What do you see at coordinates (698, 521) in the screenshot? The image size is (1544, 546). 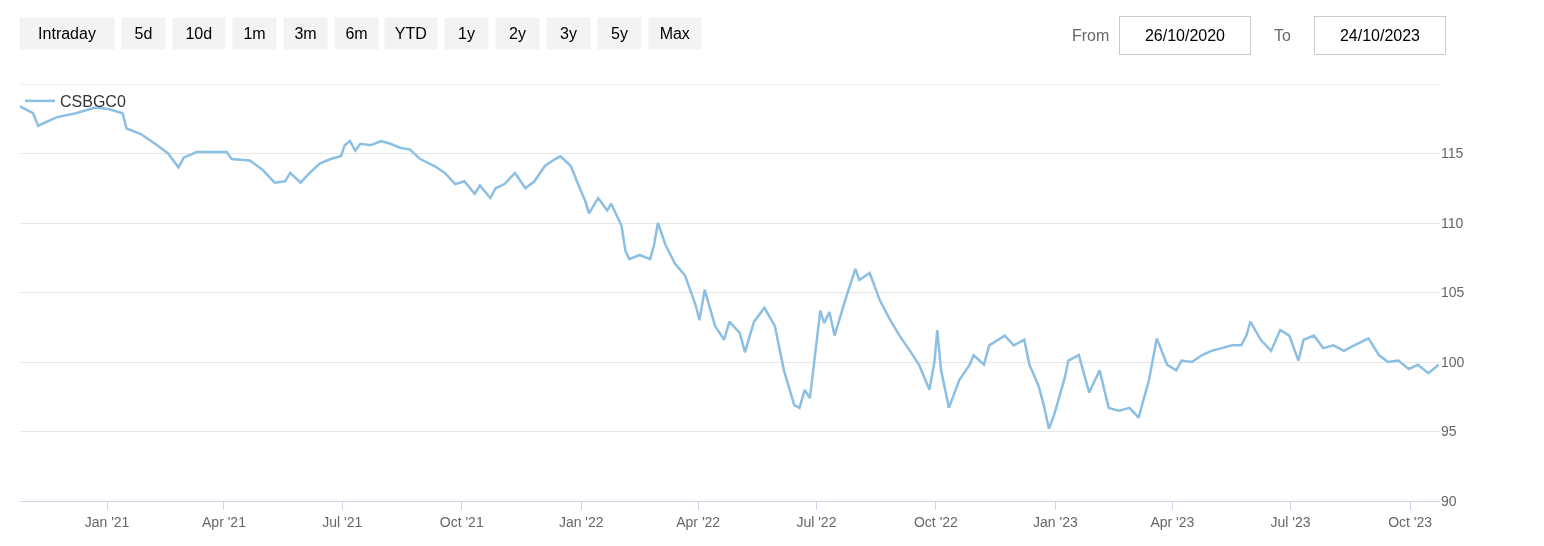 I see `x-tick-label: Apr '22` at bounding box center [698, 521].